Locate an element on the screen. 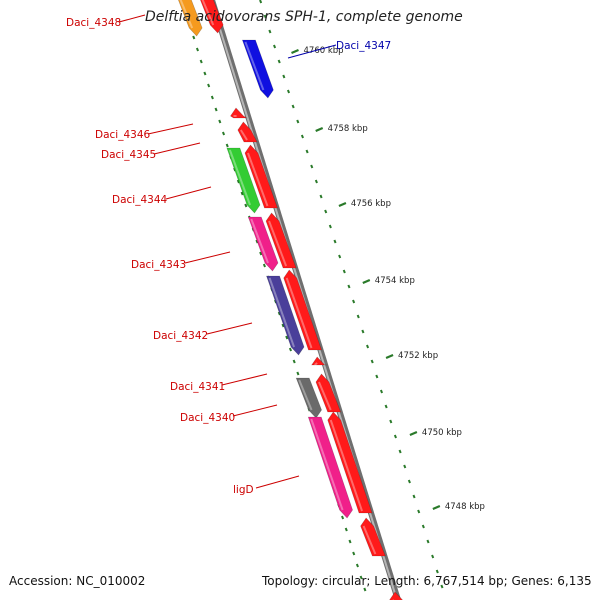  tick-label: 4748 kbp is located at coordinates (465, 507).